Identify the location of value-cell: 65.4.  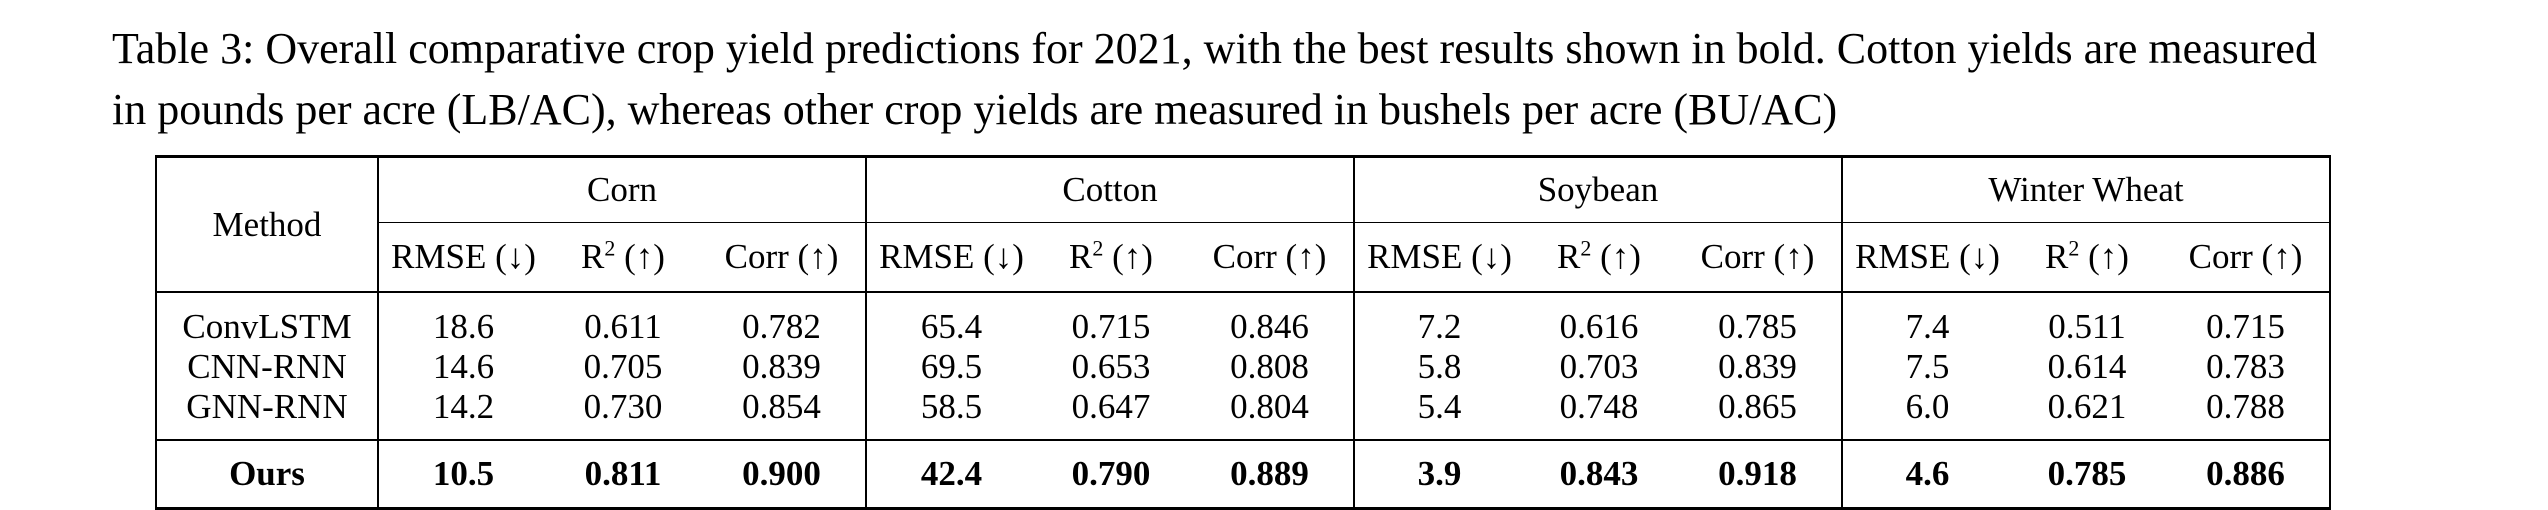
(951, 319).